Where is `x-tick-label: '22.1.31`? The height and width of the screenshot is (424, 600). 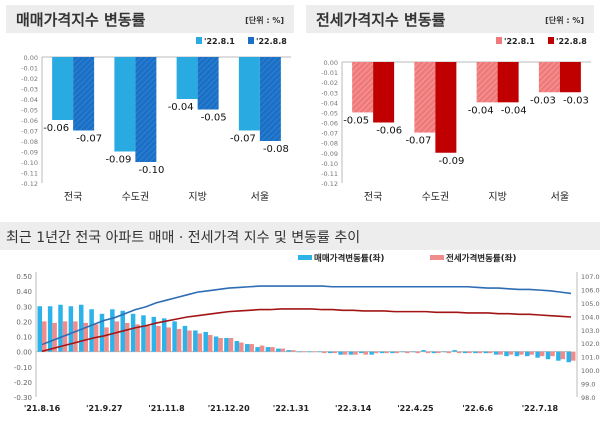 x-tick-label: '22.1.31 is located at coordinates (291, 408).